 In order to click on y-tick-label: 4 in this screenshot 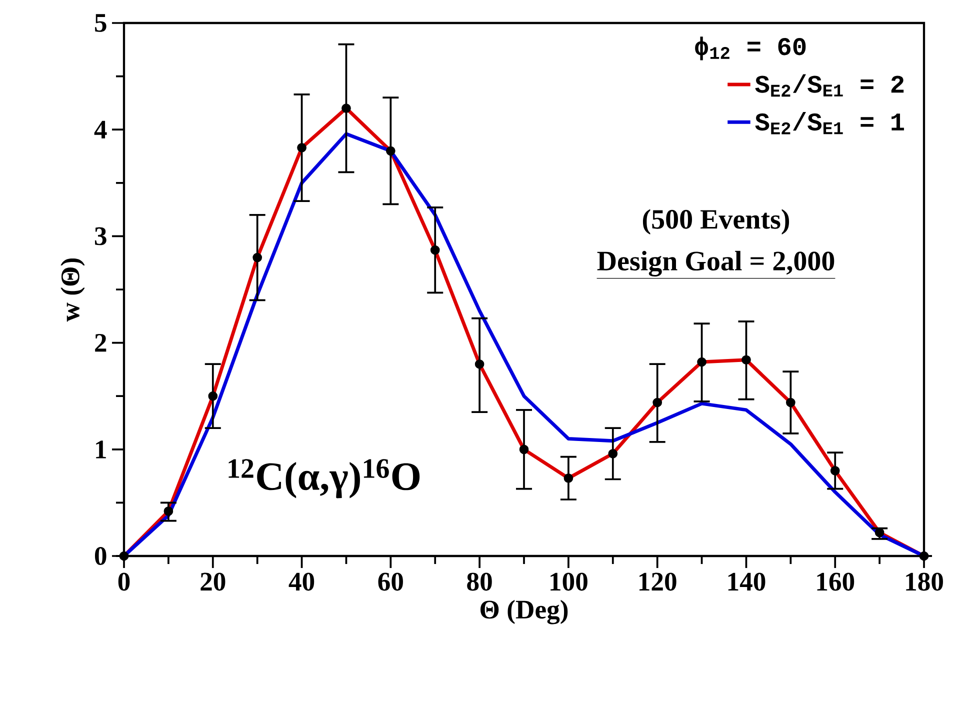, I will do `click(100, 129)`.